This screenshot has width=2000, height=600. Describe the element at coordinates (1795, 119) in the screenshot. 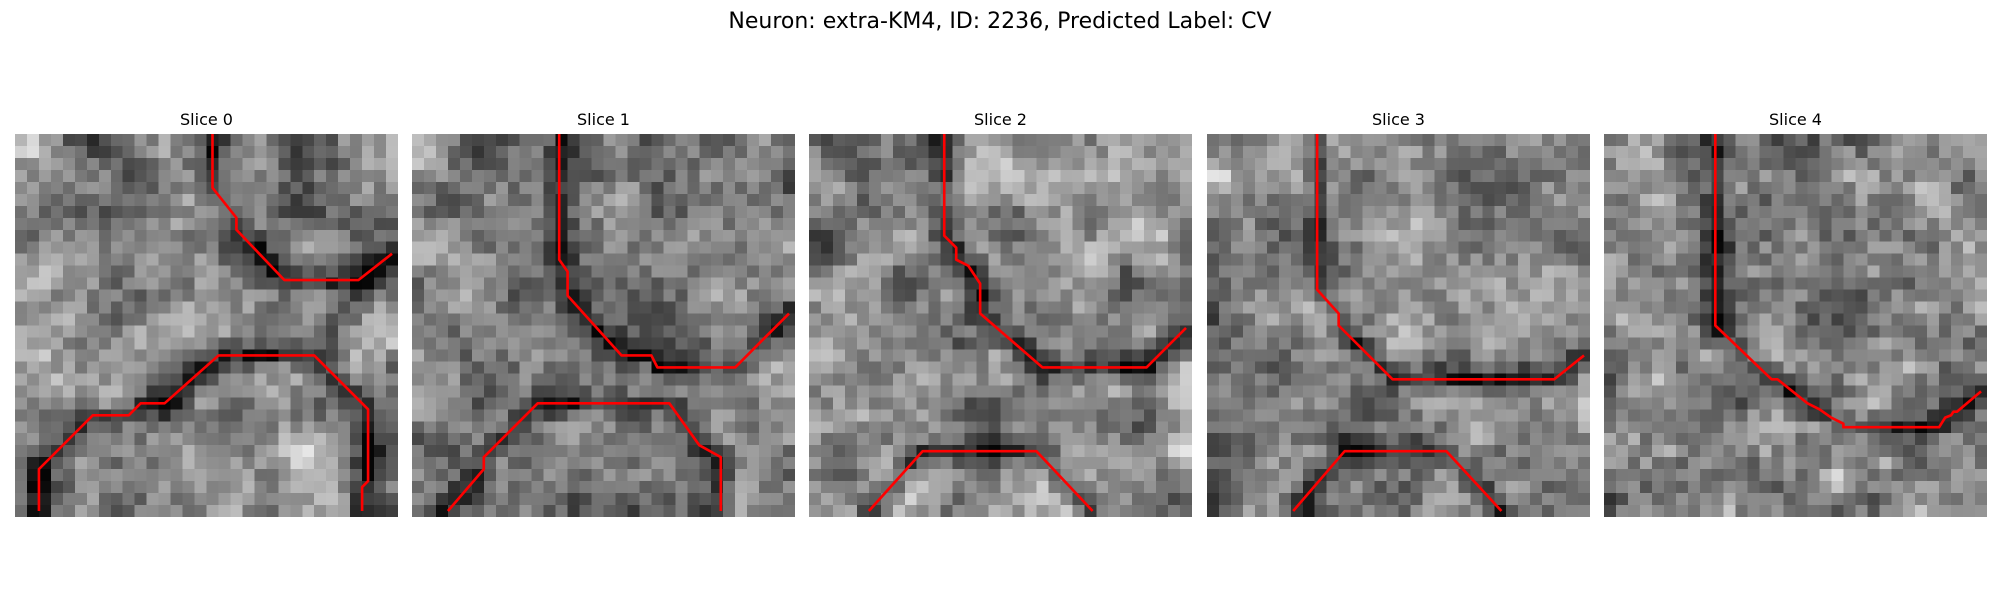

I see `slice-title: Slice 4` at that location.